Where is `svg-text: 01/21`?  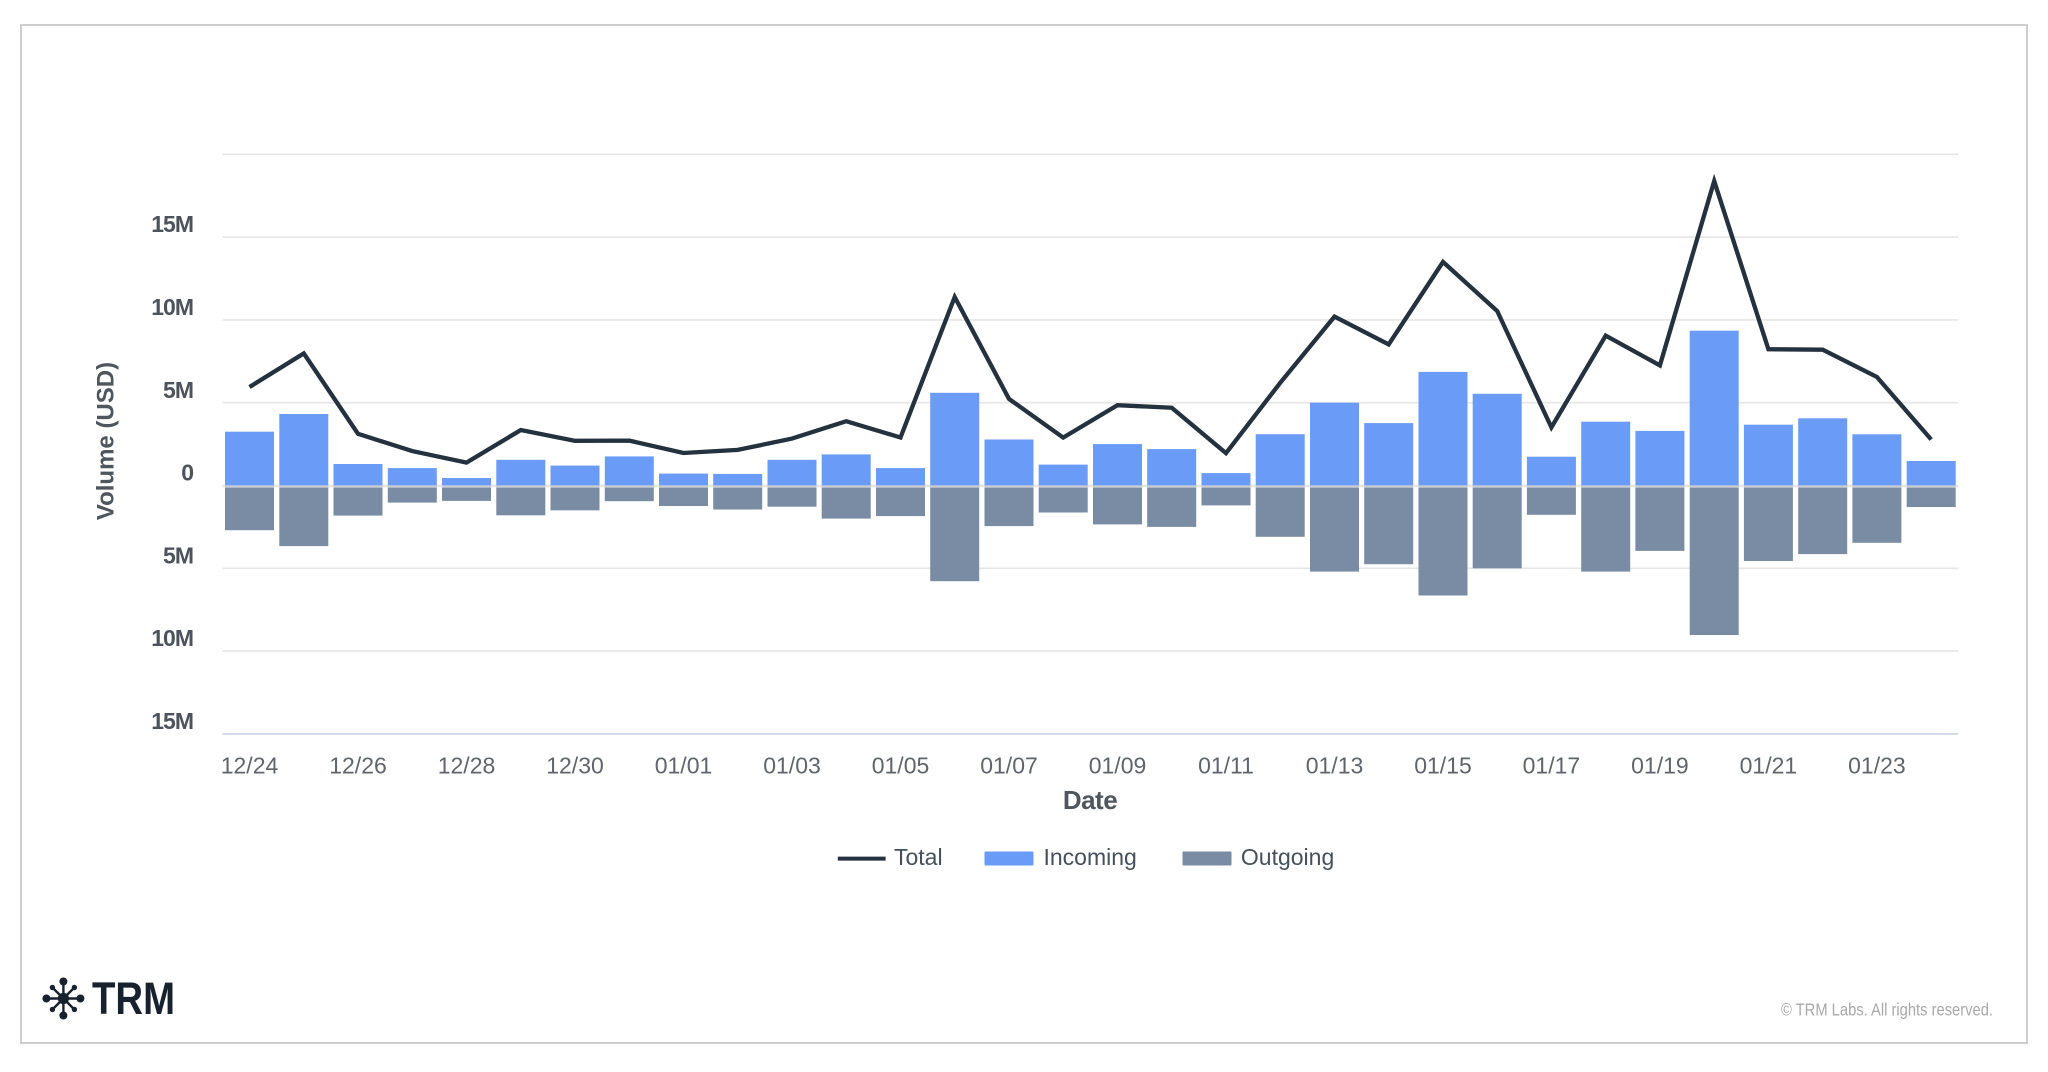 svg-text: 01/21 is located at coordinates (1769, 765).